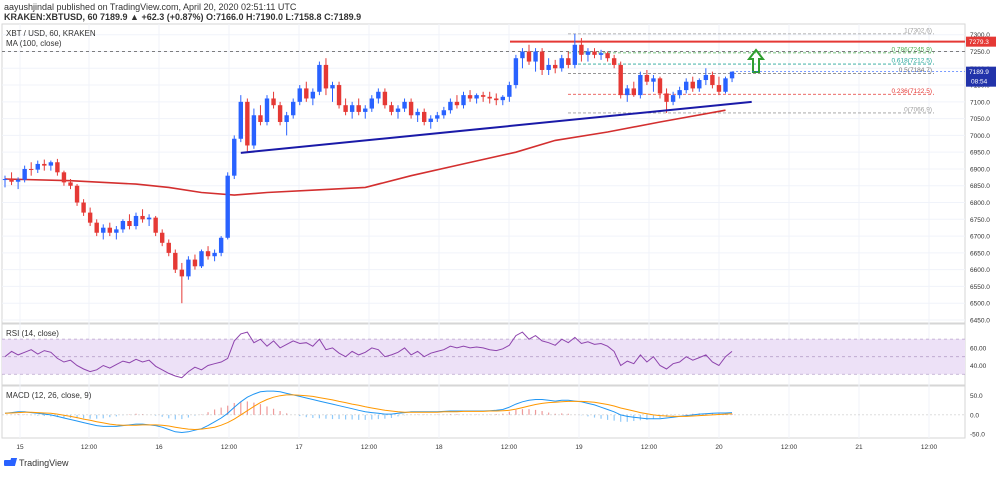  I want to click on rsi-line, so click(368, 355).